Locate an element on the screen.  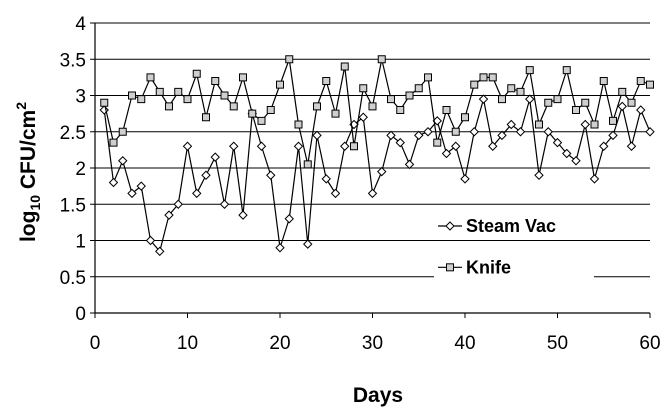
legend-entry: Steam Vac is located at coordinates (514, 226).